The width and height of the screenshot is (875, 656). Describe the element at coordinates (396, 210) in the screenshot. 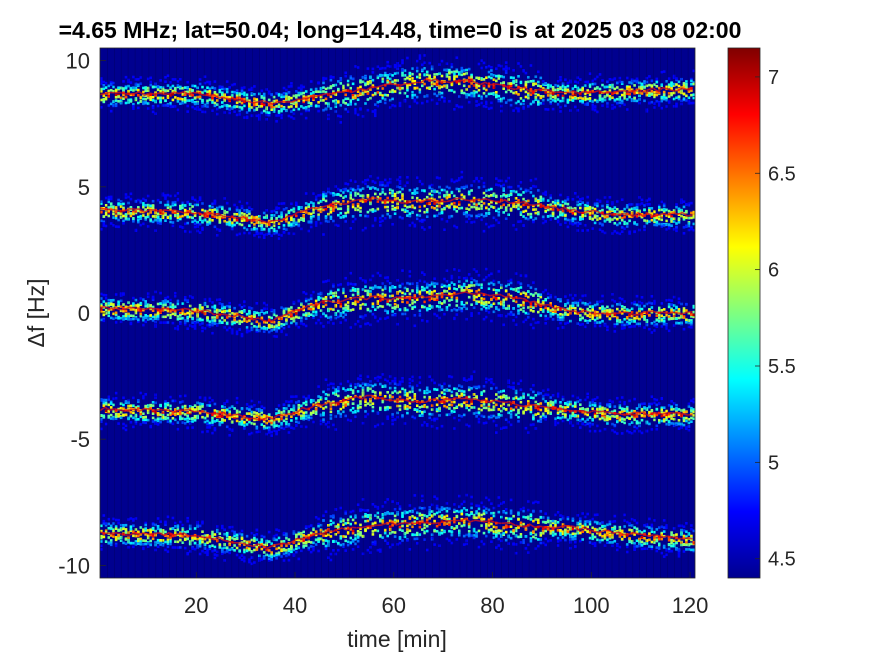

I see `band-ridge` at that location.